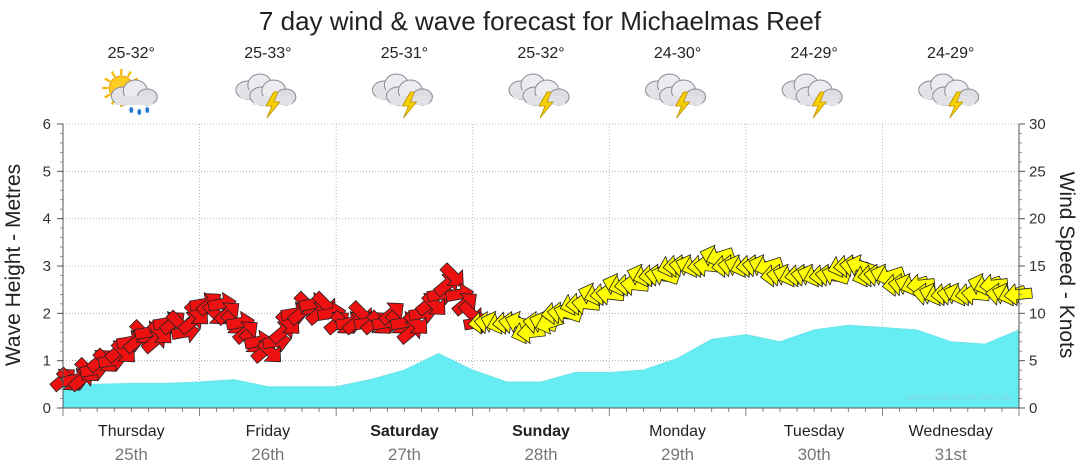 This screenshot has width=1080, height=475. I want to click on date-label: 26th, so click(267, 454).